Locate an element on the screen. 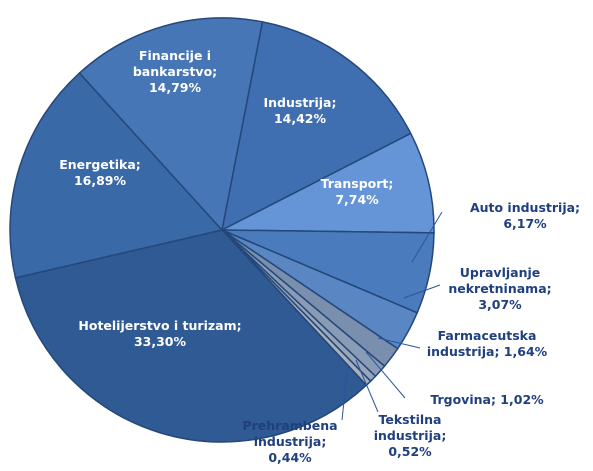 The width and height of the screenshot is (593, 471). category-name: Prehrambena industrija is located at coordinates (290, 433).